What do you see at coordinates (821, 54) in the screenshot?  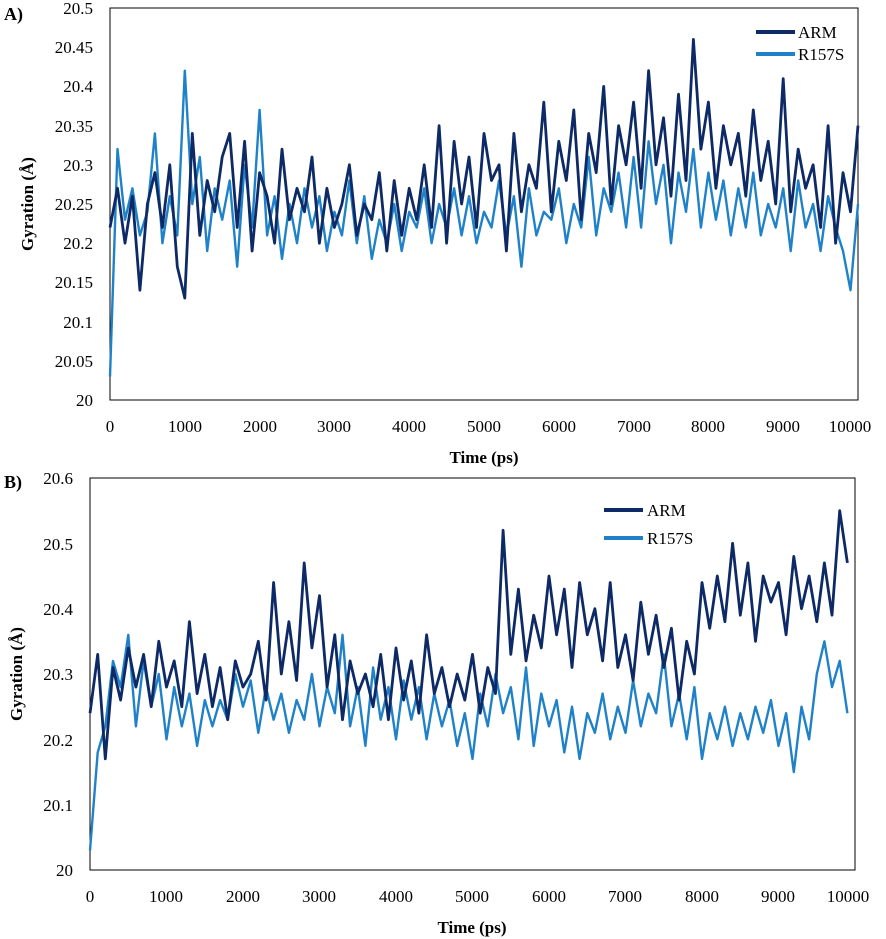 I see `a-legend-r157s-label: R157S` at bounding box center [821, 54].